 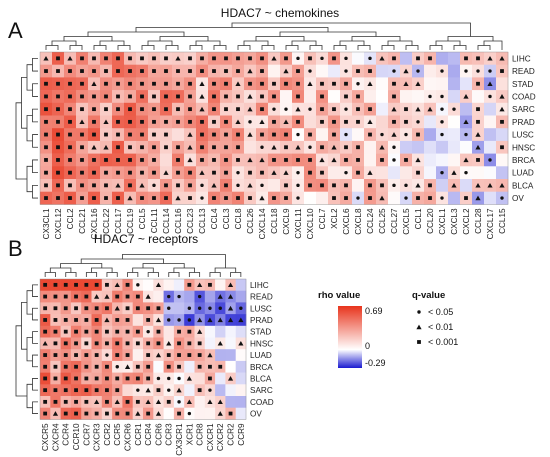 I want to click on heatmap-b-row-label: LUAD, so click(x=261, y=355).